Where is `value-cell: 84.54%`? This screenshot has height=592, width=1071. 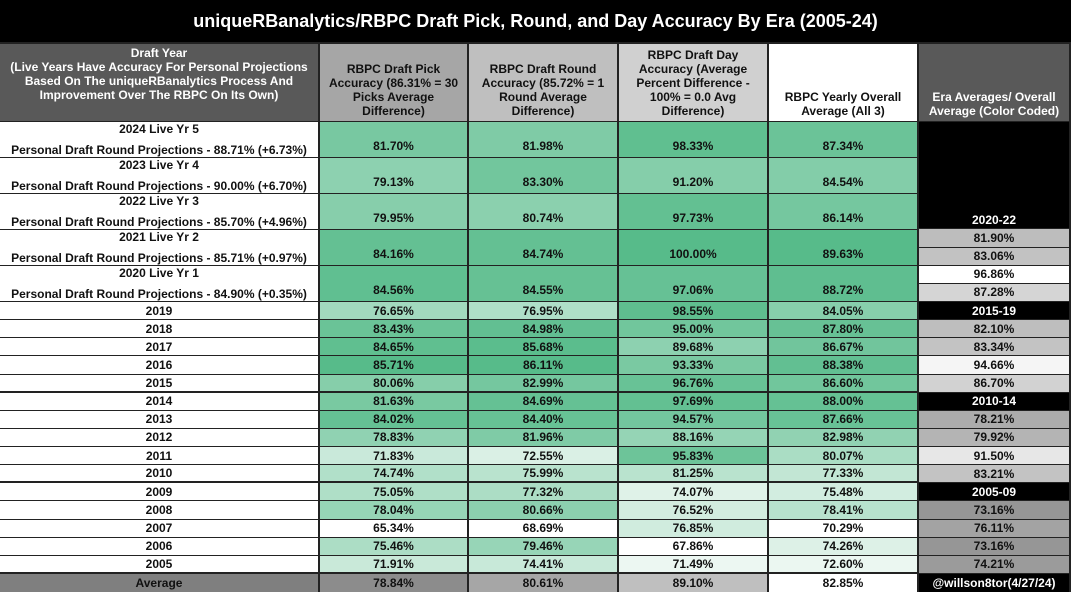 value-cell: 84.54% is located at coordinates (843, 175).